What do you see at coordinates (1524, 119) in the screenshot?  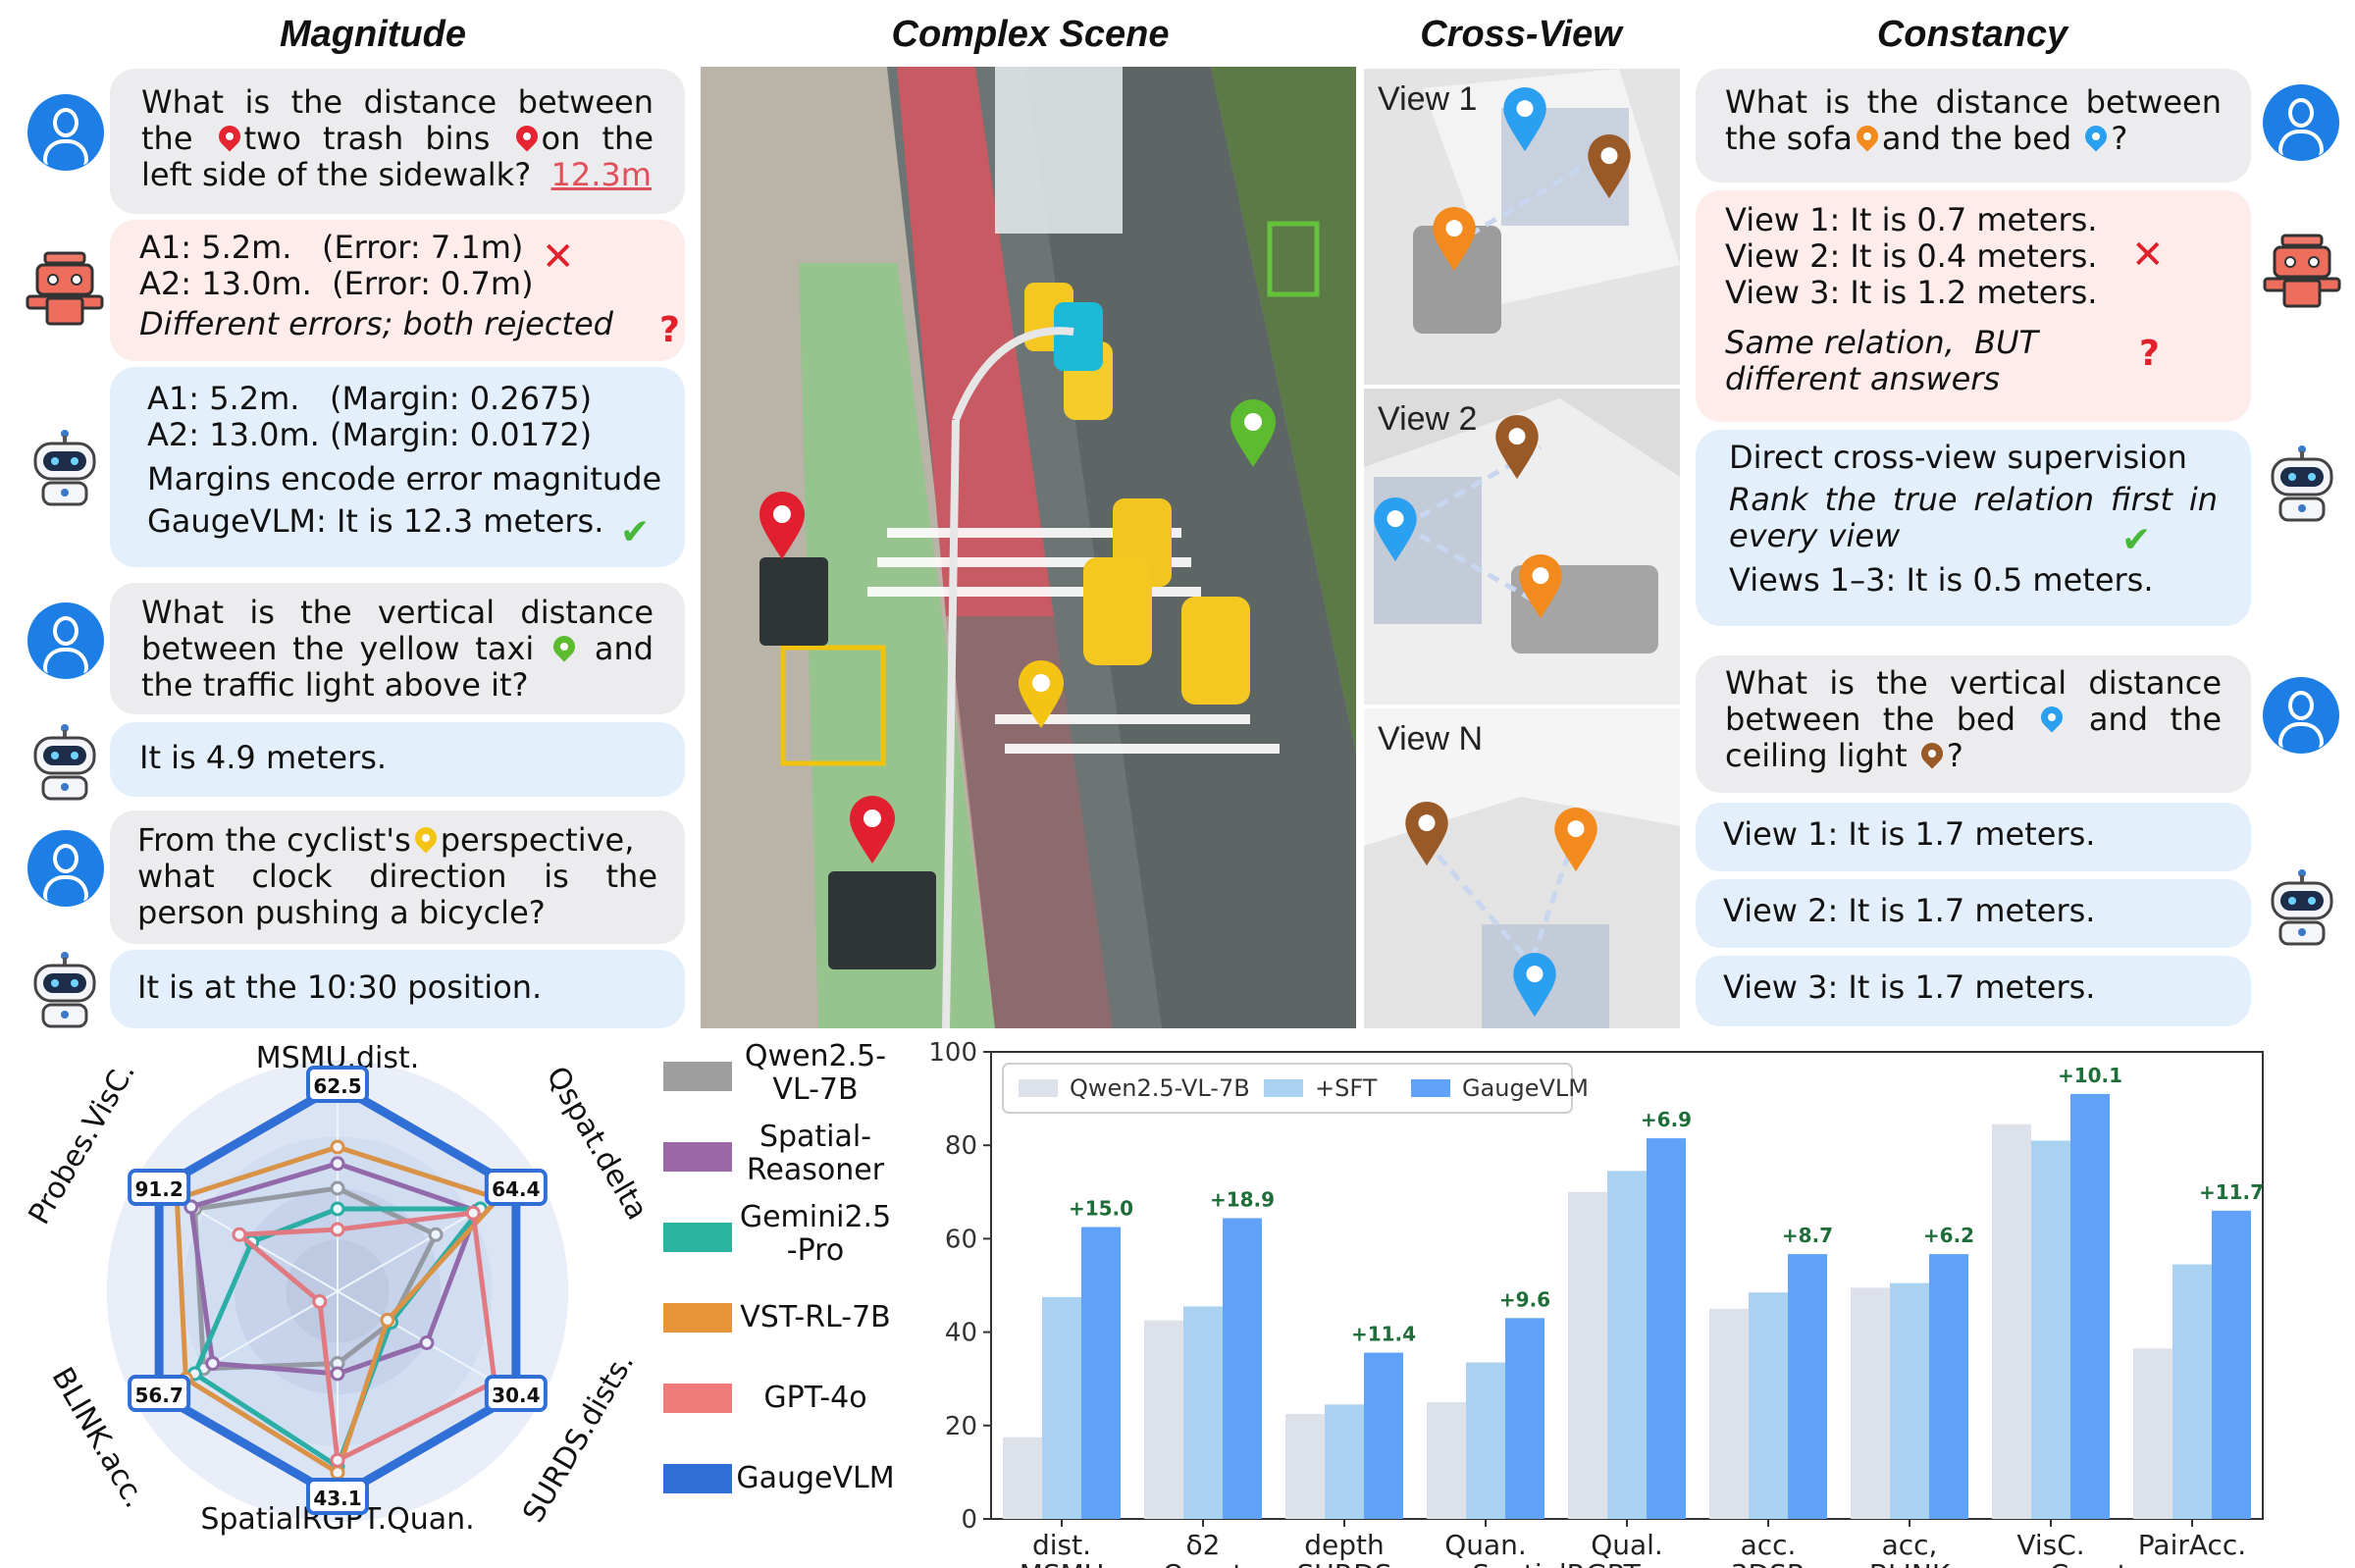 I see `blue-pin-icon` at bounding box center [1524, 119].